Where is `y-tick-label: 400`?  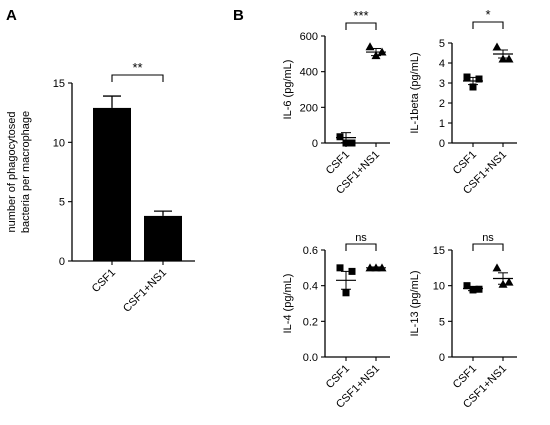
y-tick-label: 400 is located at coordinates (309, 73).